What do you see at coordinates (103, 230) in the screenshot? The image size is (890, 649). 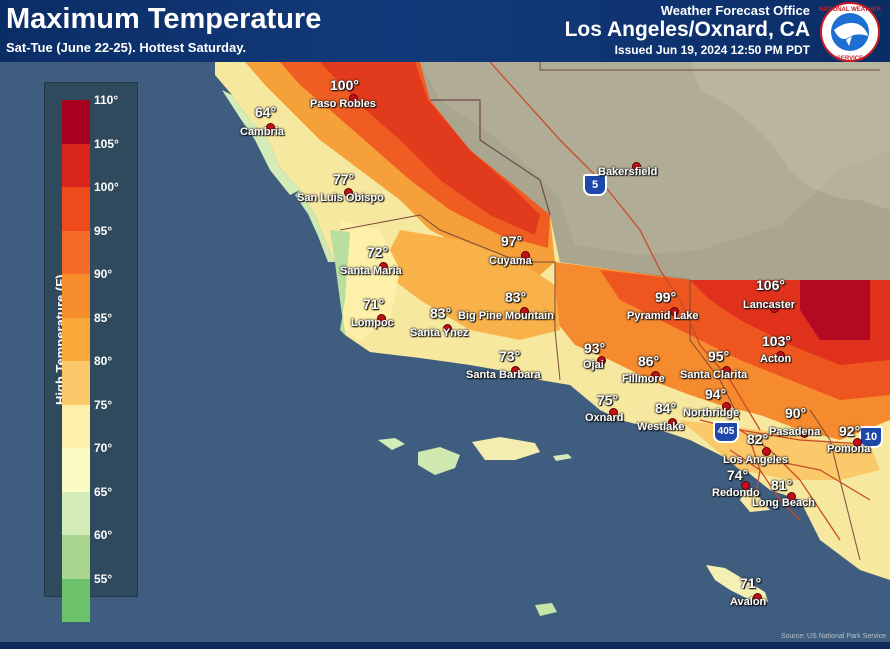 I see `legend-tick-label: 95°` at bounding box center [103, 230].